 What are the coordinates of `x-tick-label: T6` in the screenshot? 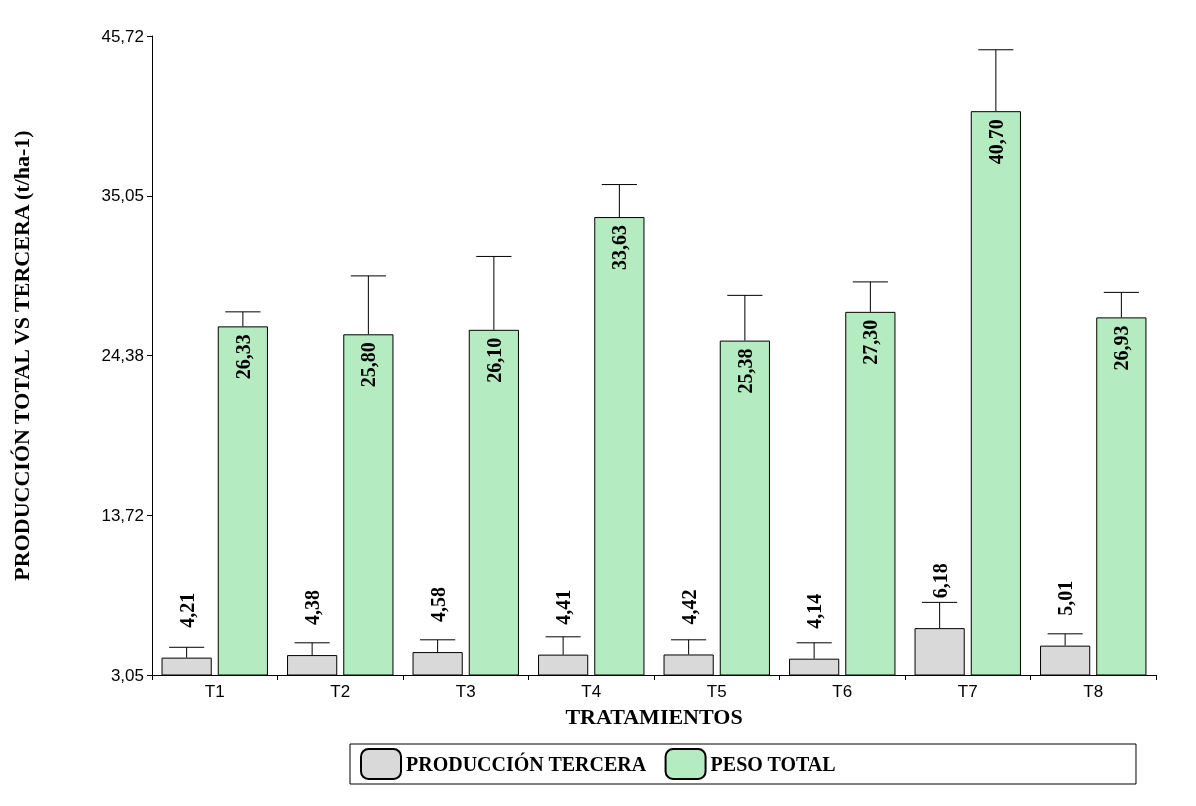 It's located at (842, 691).